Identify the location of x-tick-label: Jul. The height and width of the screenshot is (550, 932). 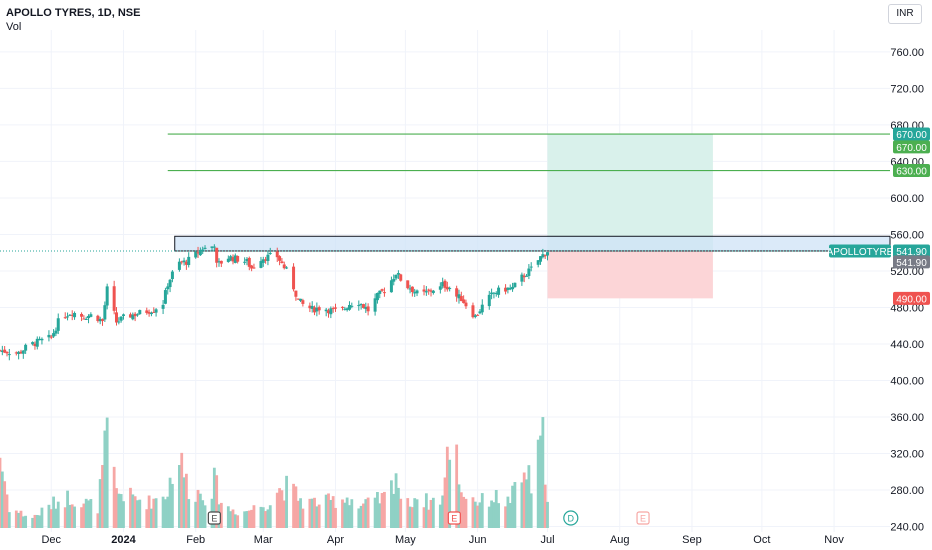
(547, 540).